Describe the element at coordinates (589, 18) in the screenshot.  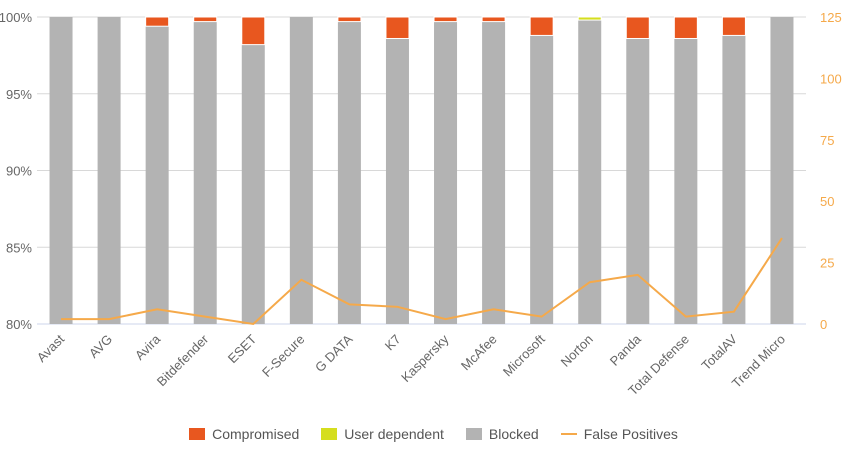
I see `bar-user-dependent` at that location.